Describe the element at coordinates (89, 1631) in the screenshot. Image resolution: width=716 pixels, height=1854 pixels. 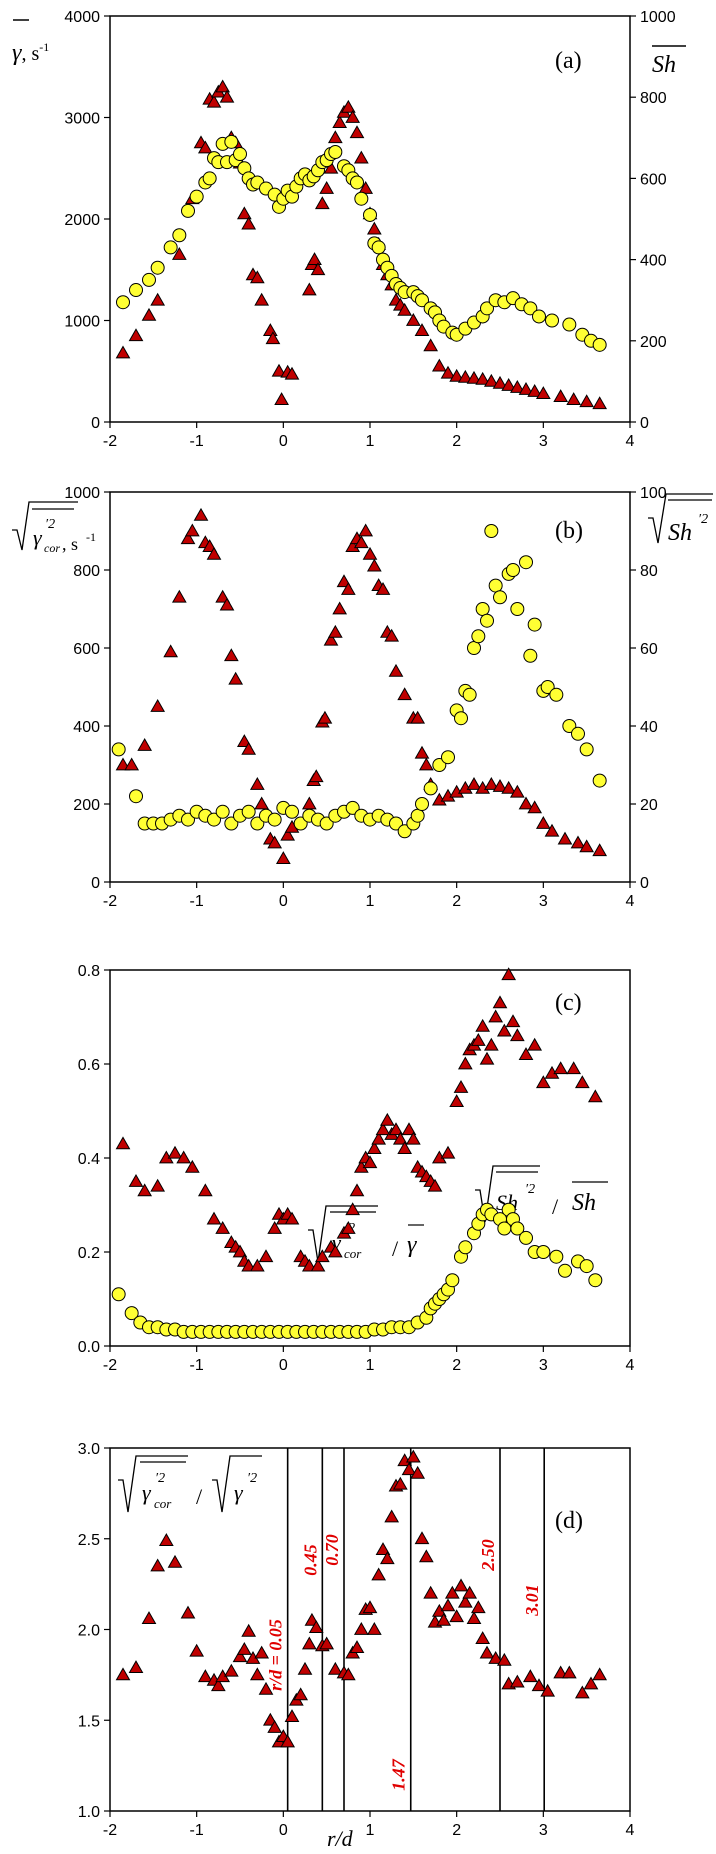
I see `y-tick-label-d: 2.0` at that location.